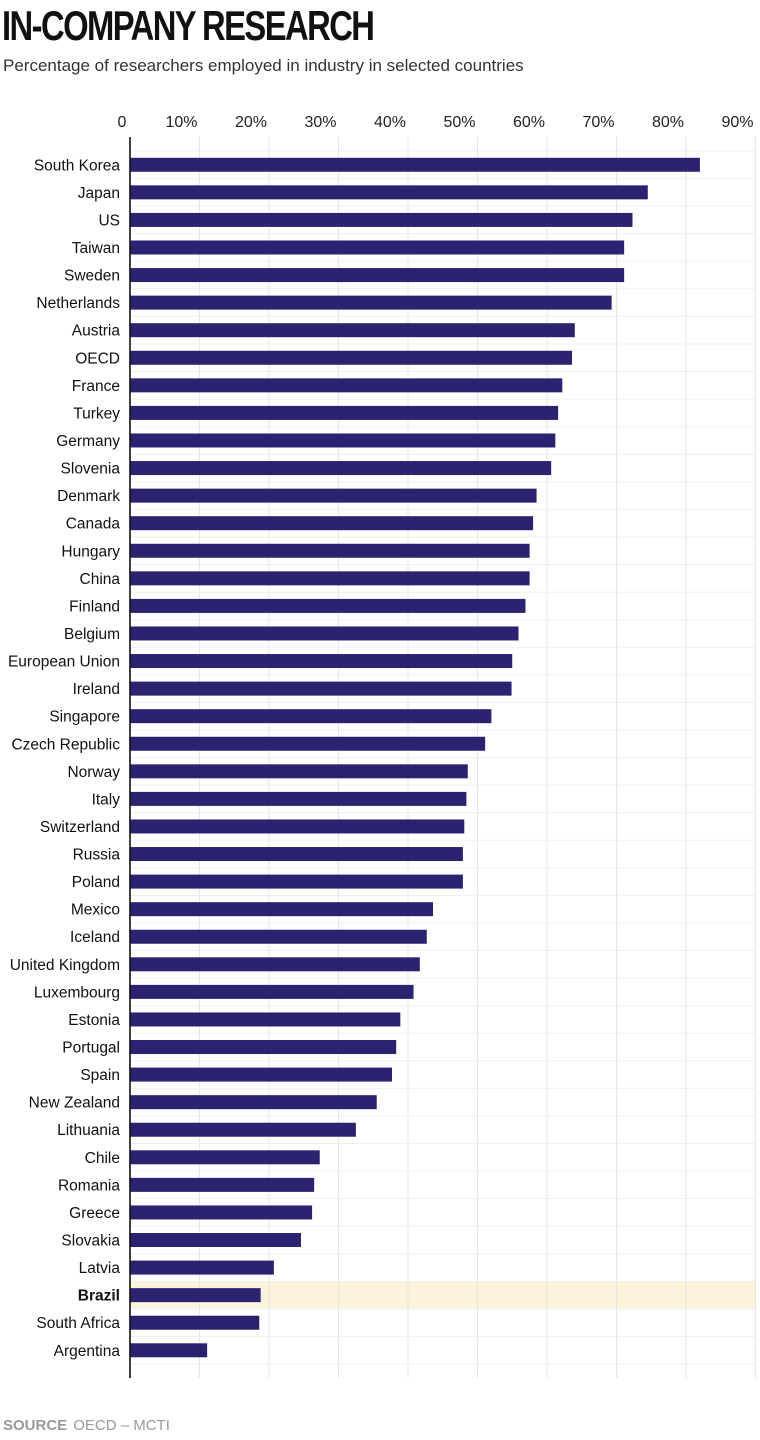  I want to click on category-label: Mexico, so click(95, 910).